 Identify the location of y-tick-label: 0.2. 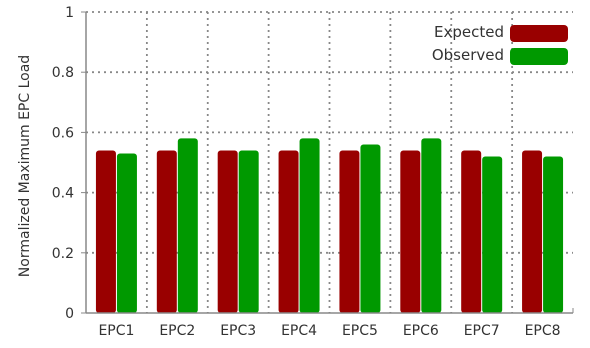
(63, 254).